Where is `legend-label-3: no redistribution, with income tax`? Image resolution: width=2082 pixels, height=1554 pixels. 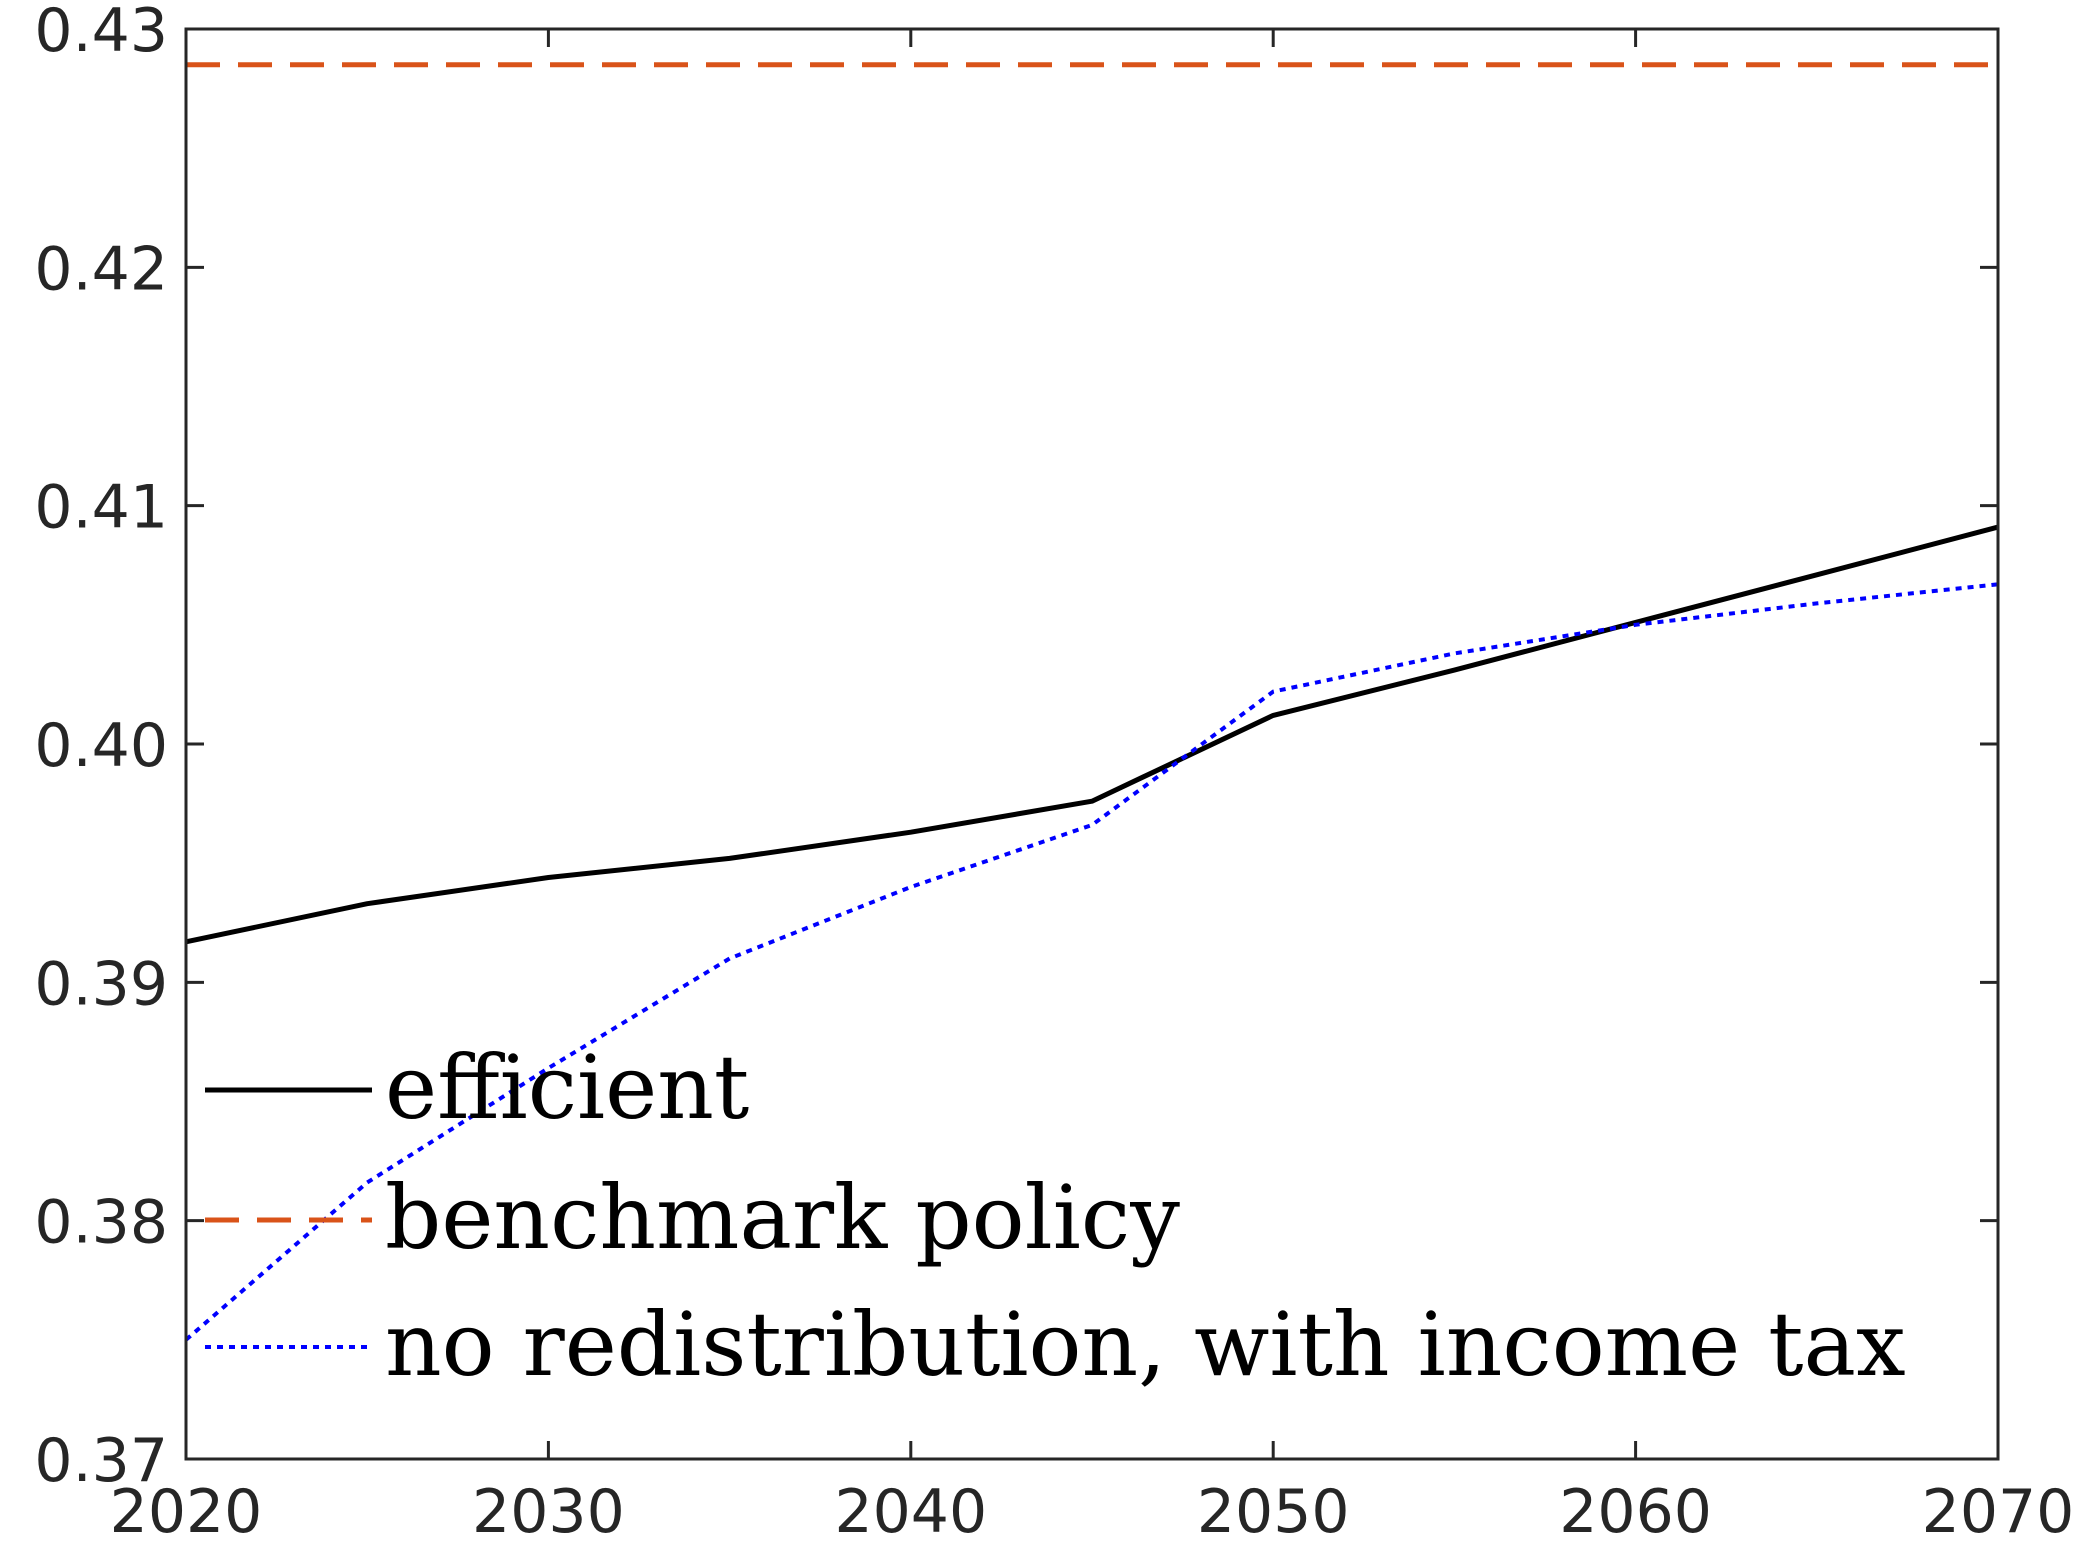
legend-label-3: no redistribution, with income tax is located at coordinates (1145, 1344).